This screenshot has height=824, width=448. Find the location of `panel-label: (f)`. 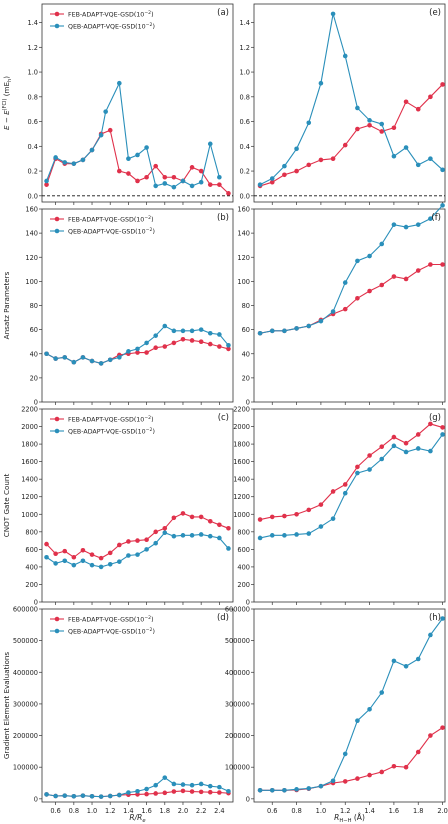

panel-label: (f) is located at coordinates (436, 218).